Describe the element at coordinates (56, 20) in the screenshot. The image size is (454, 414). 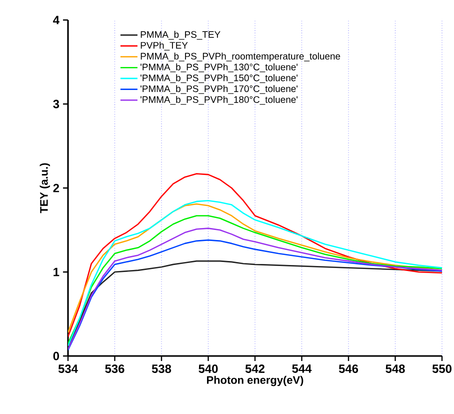
I see `y-tick-label: 4` at that location.